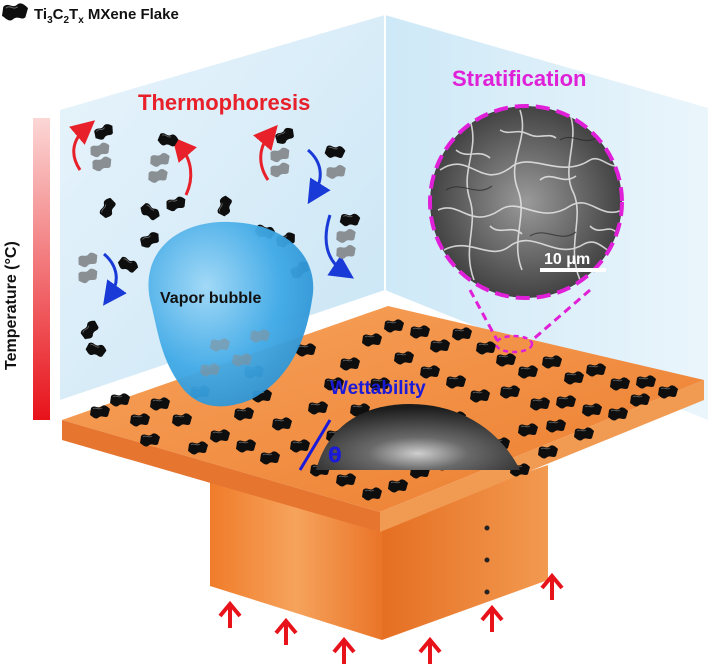 The width and height of the screenshot is (708, 671). Describe the element at coordinates (519, 78) in the screenshot. I see `stratification-label: Stratification` at that location.